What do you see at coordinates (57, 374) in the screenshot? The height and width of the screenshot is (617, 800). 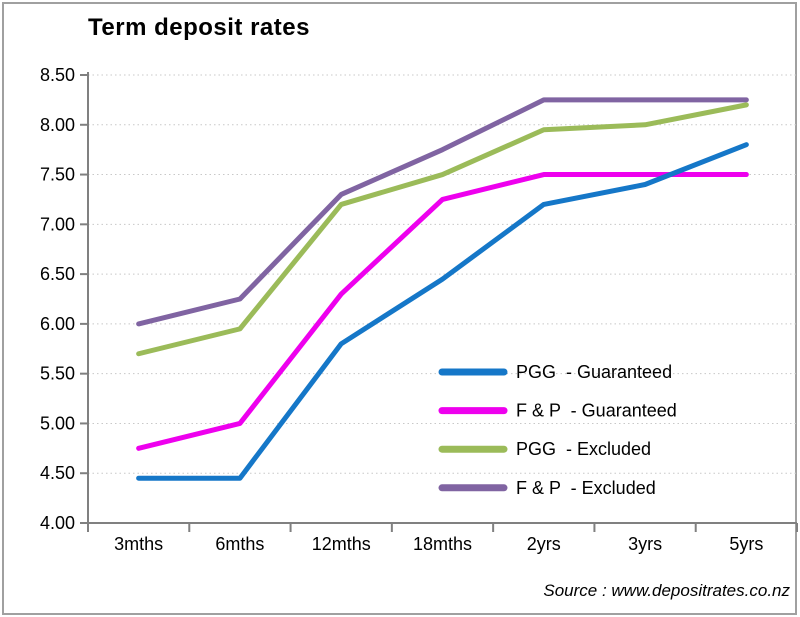 I see `y-tick-label: 5.50` at bounding box center [57, 374].